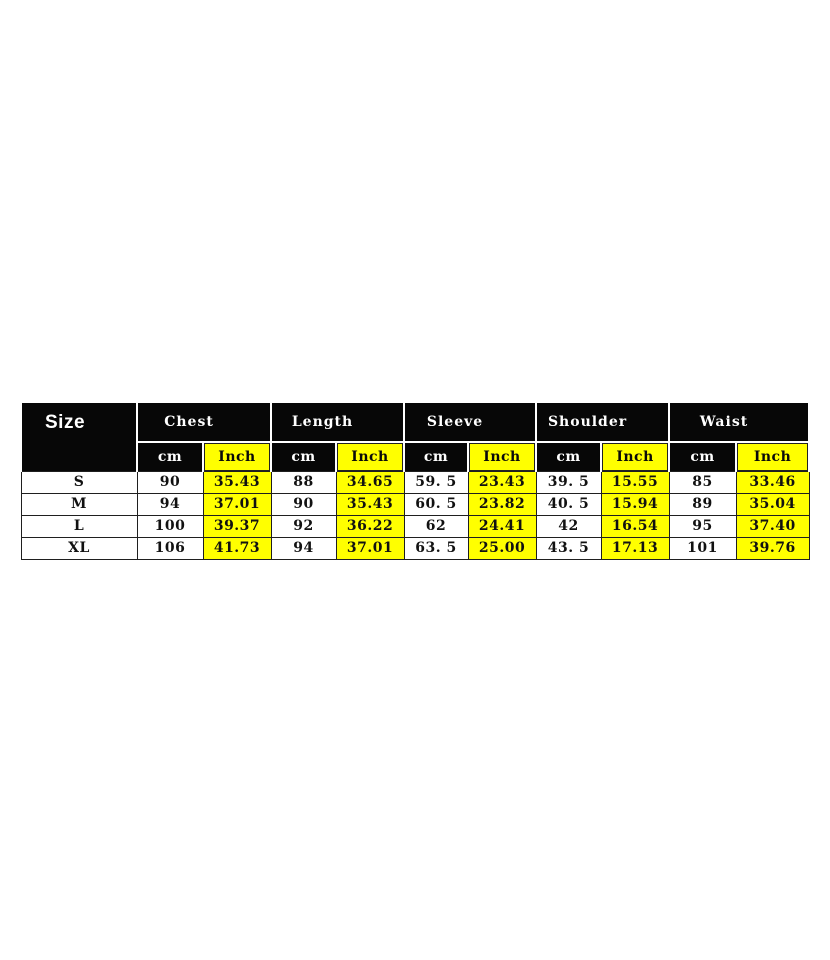 Image resolution: width=830 pixels, height=960 pixels. Describe the element at coordinates (79, 504) in the screenshot. I see `size-label-cell: M` at that location.